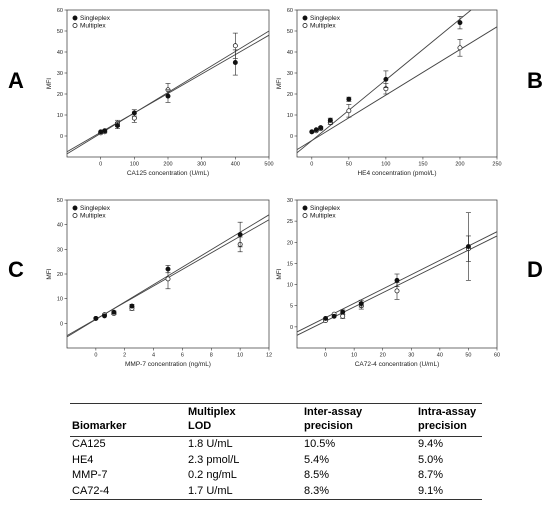 The height and width of the screenshot is (515, 550). What do you see at coordinates (16, 80) in the screenshot?
I see `panel-label-a: A` at bounding box center [16, 80].